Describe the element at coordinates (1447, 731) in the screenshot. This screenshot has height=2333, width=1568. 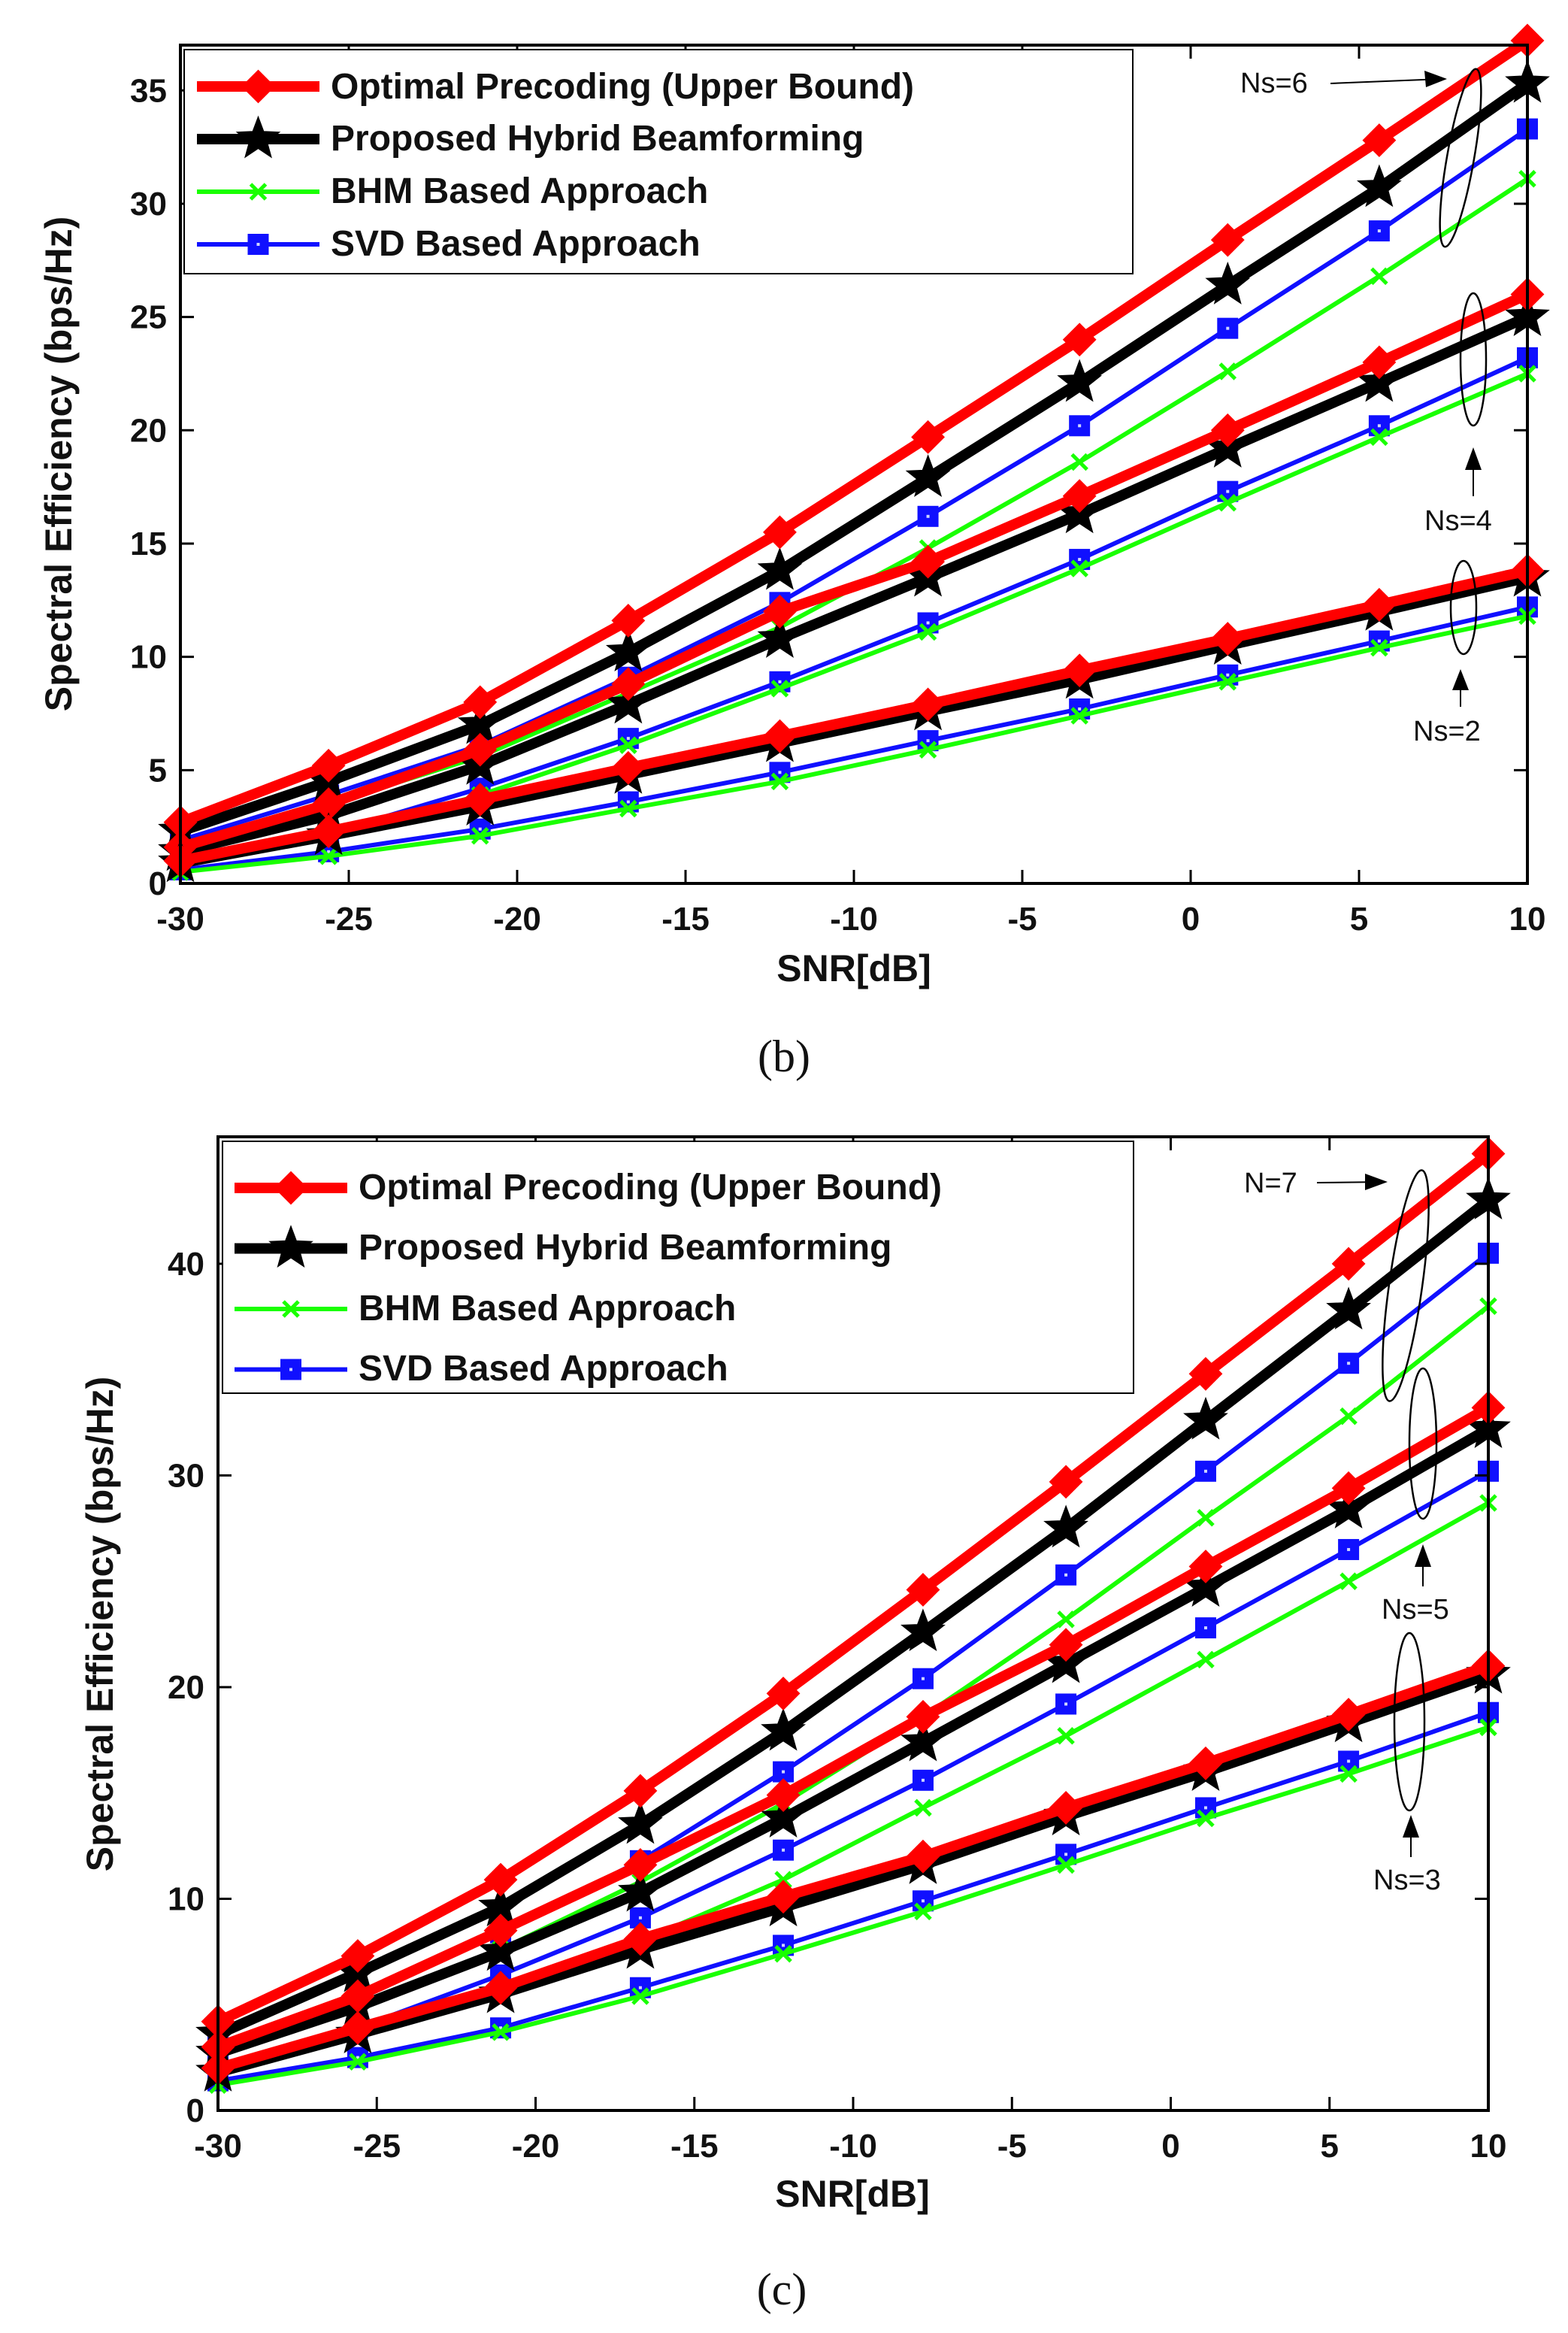
I see `group-label-ns2-b: Ns=2` at that location.